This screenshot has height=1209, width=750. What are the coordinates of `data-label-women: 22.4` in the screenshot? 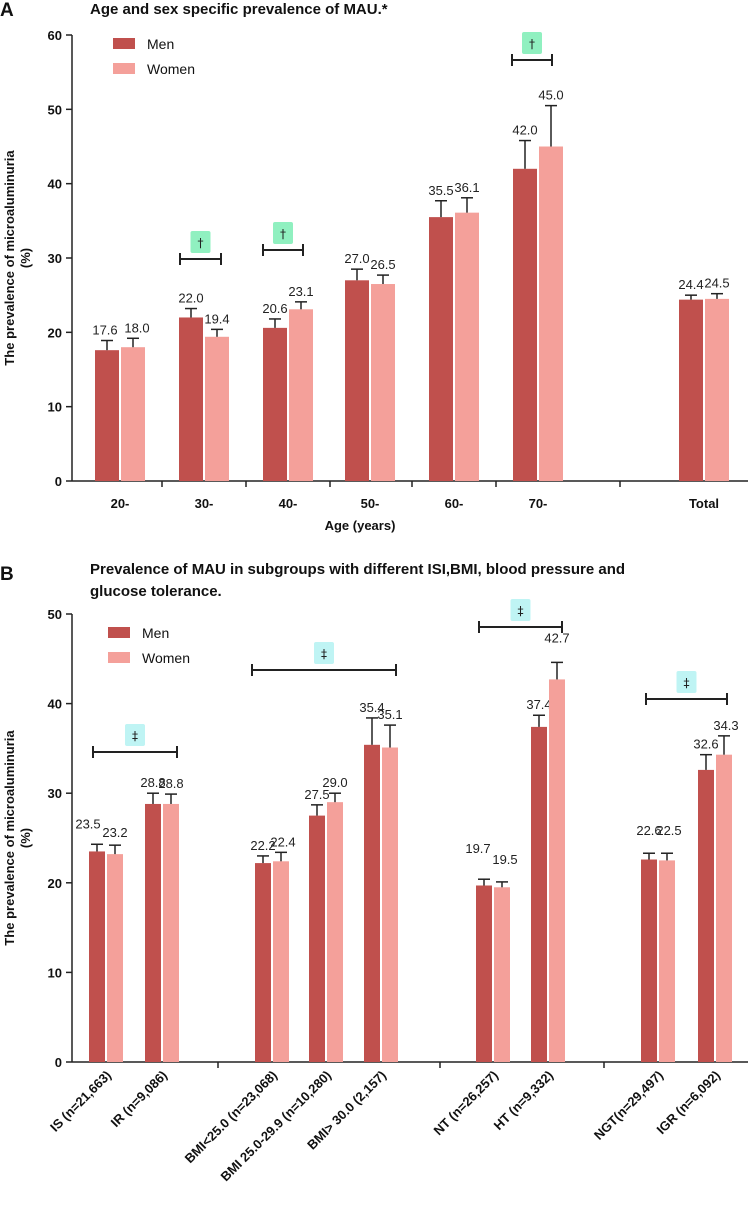 It's located at (282, 841).